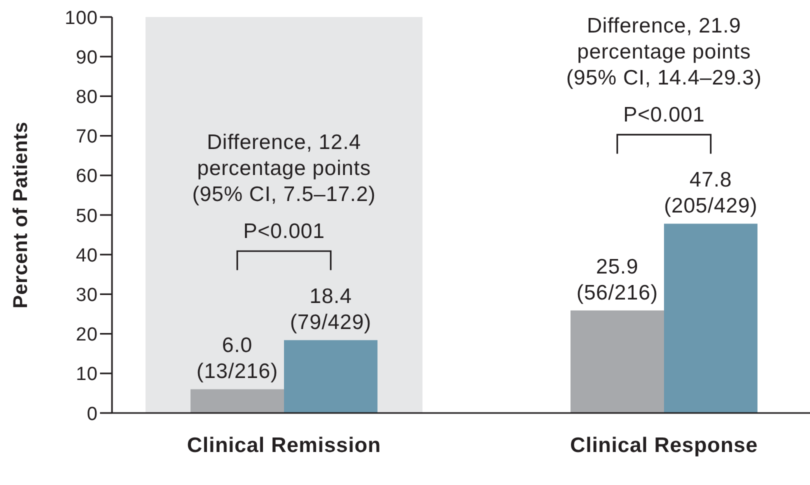 The image size is (810, 485). Describe the element at coordinates (664, 445) in the screenshot. I see `x-tick-label: Clinical Response` at that location.